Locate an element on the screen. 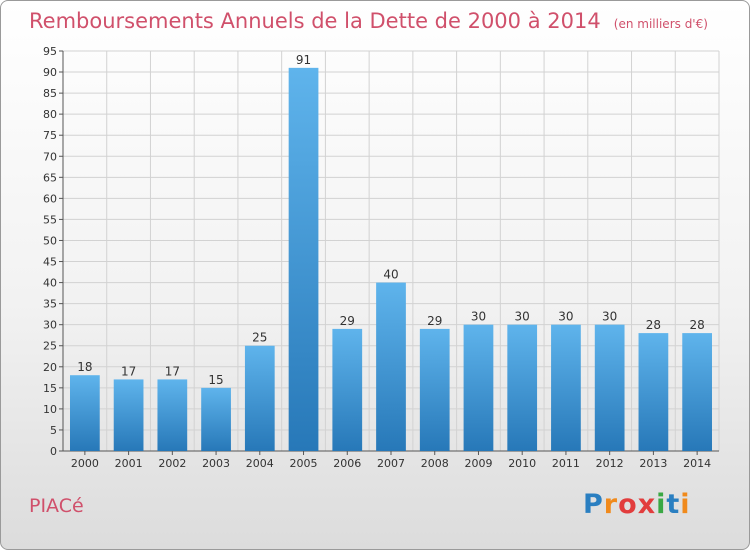 This screenshot has width=750, height=550. x-tick-label: 2011 is located at coordinates (566, 463).